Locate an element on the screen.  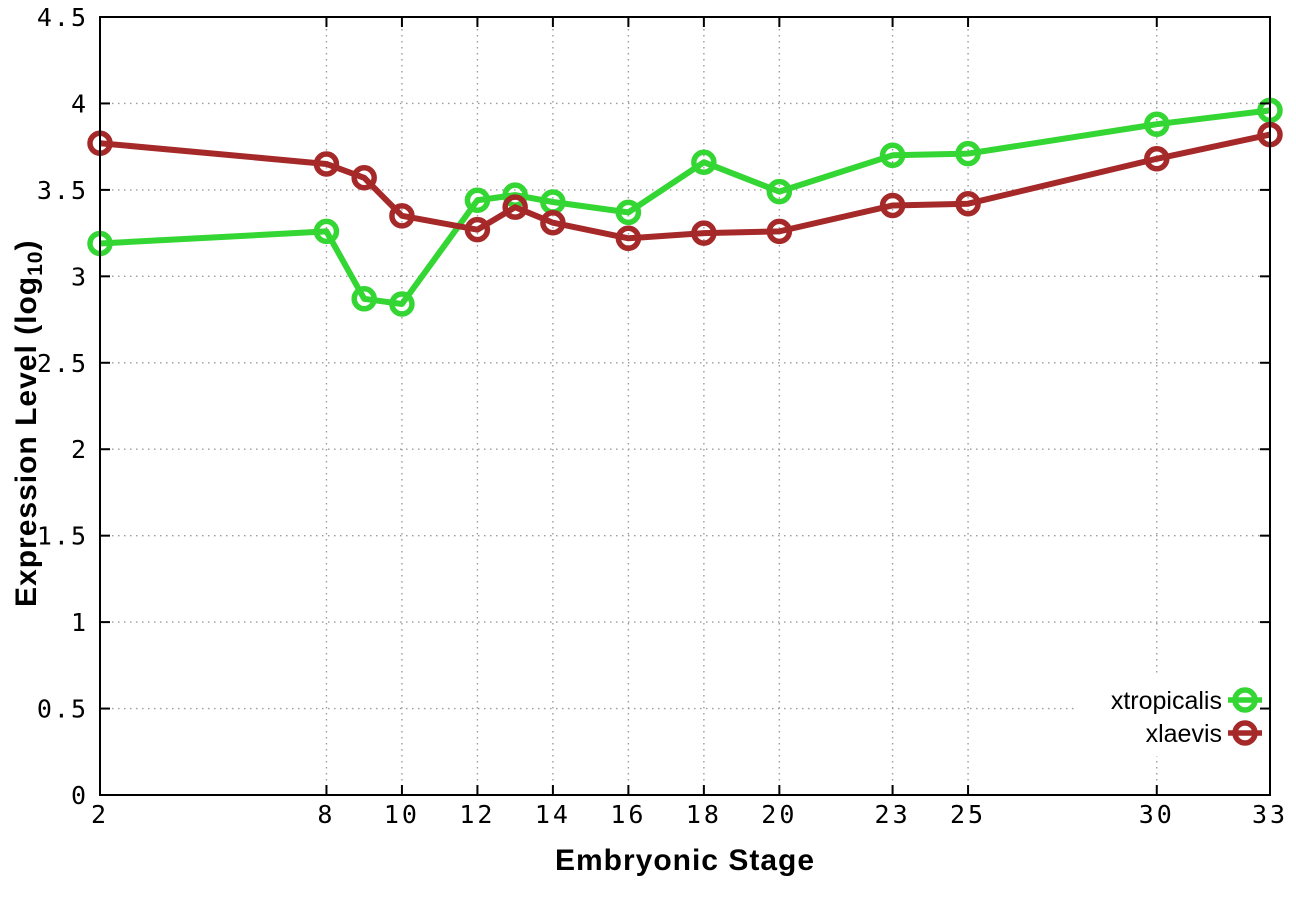
legend-marker-xtropicalis is located at coordinates (1245, 700).